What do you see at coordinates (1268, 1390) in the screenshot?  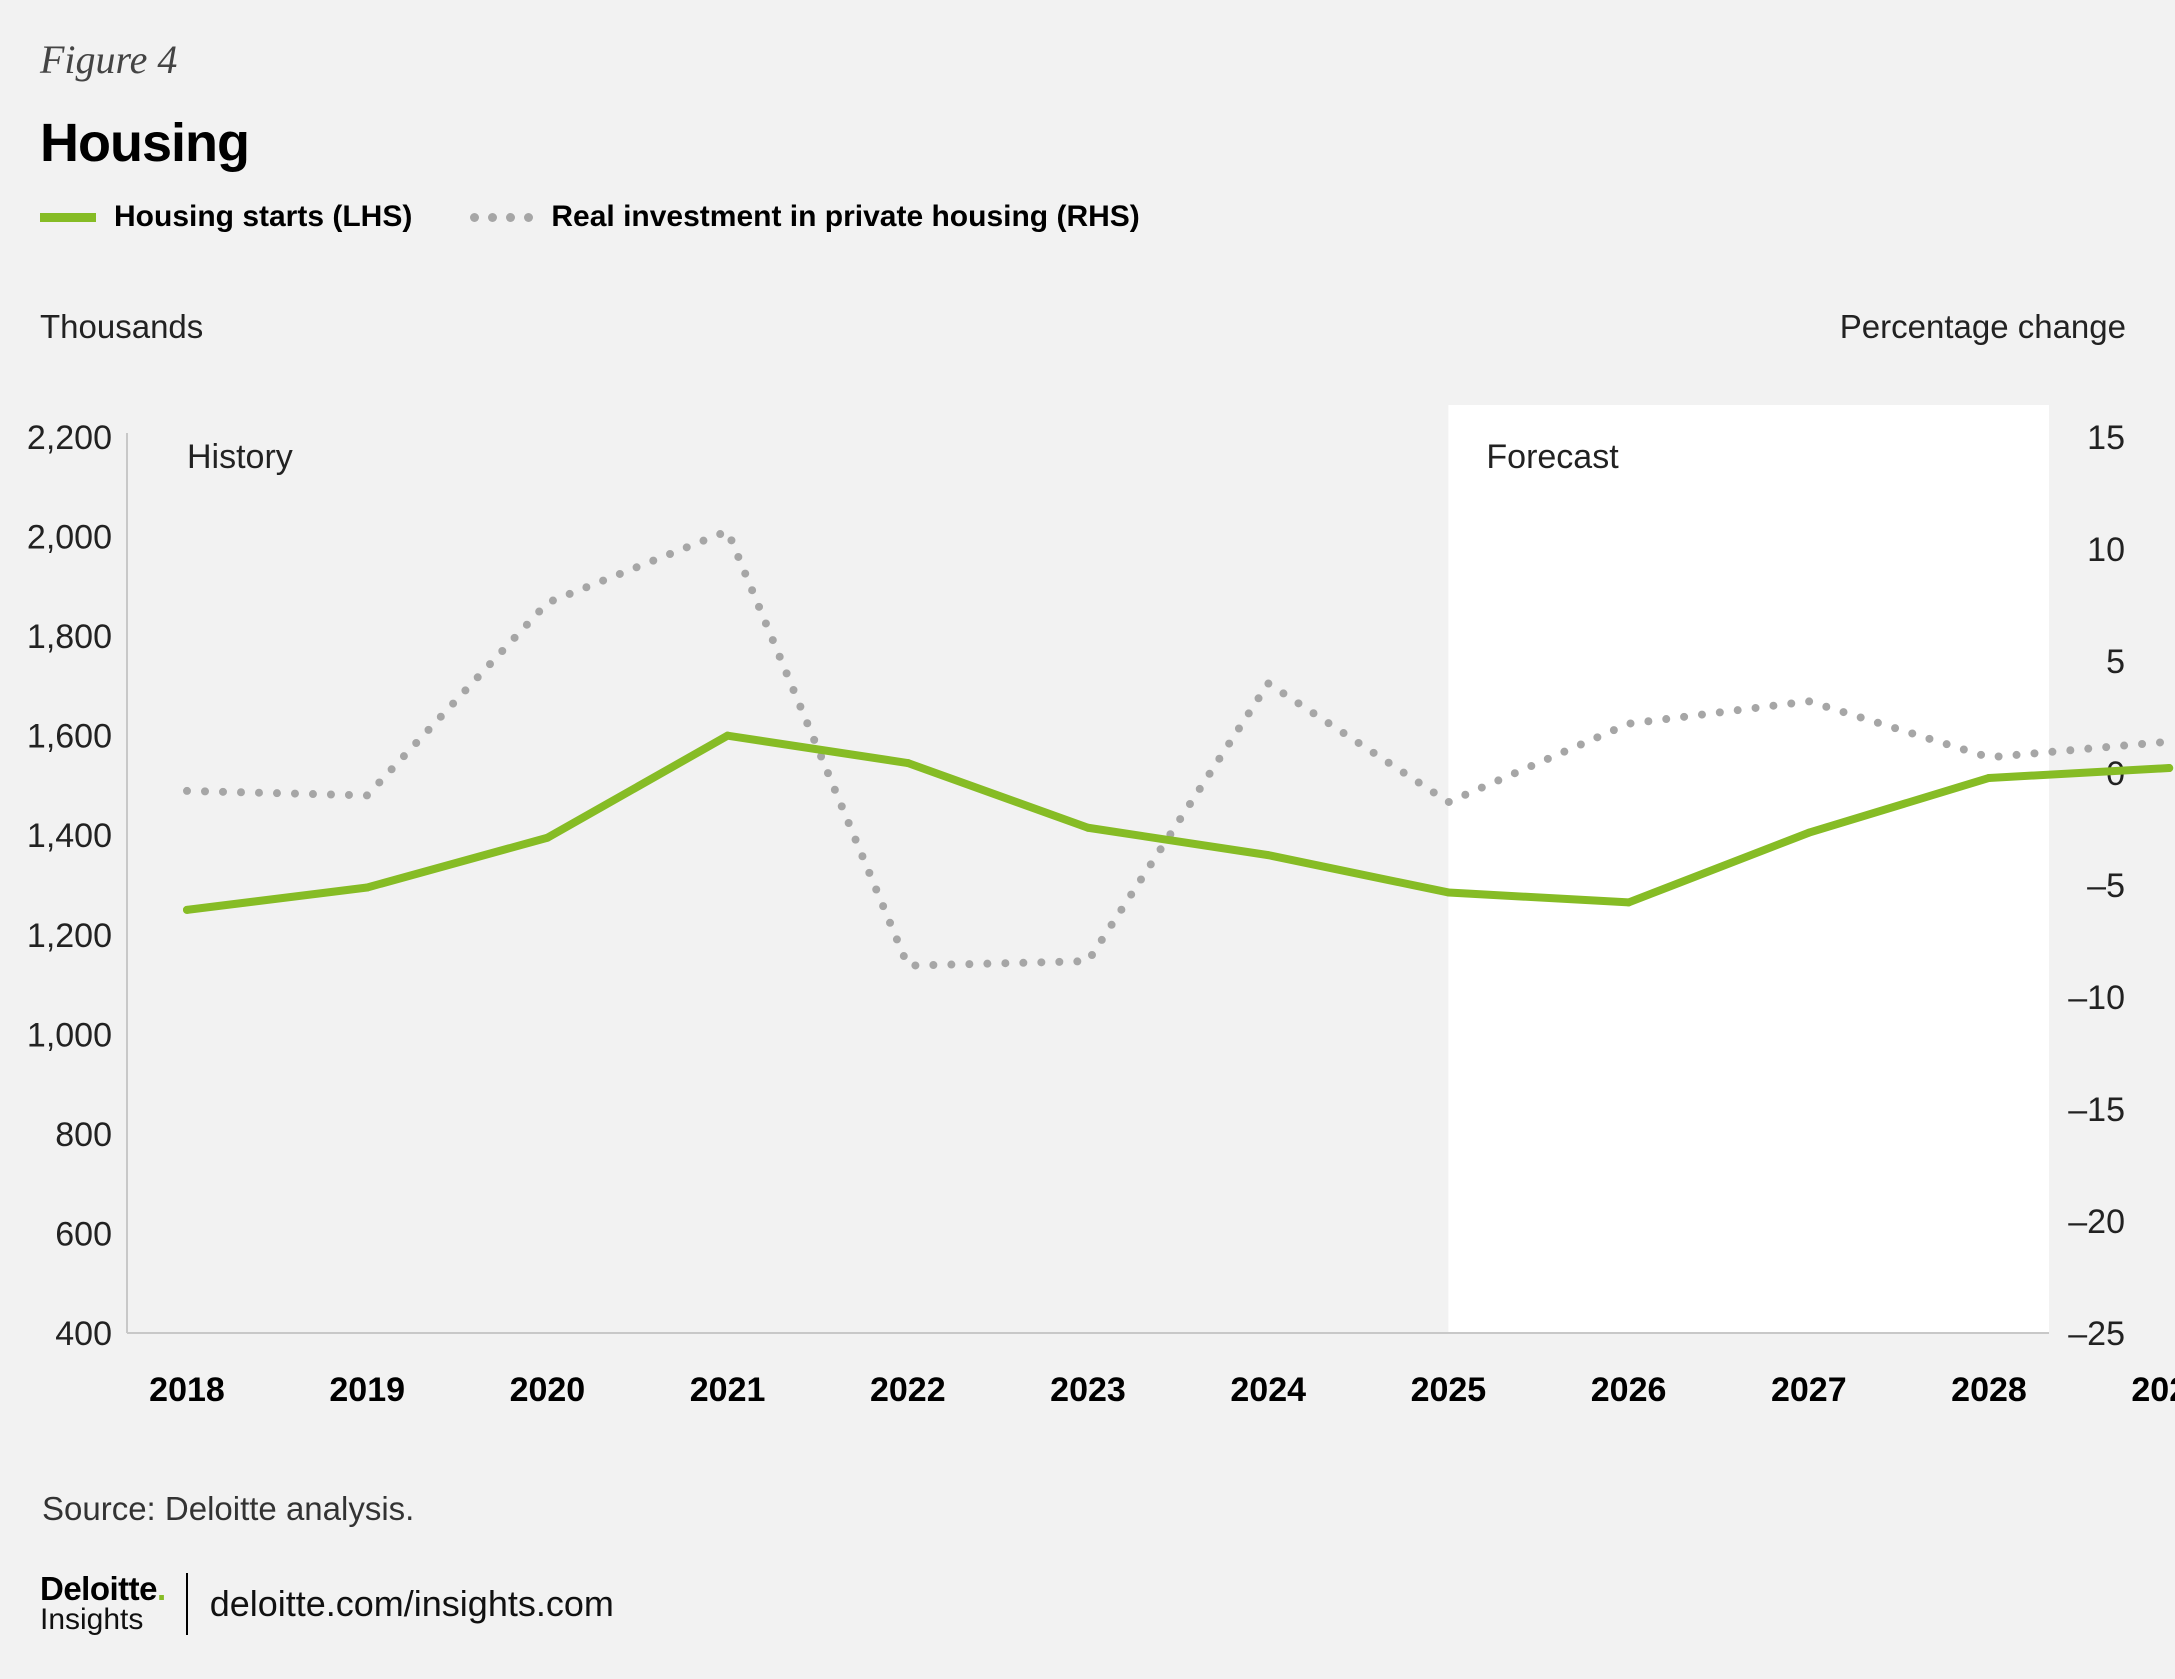 I see `x-tick-label: 2024` at bounding box center [1268, 1390].